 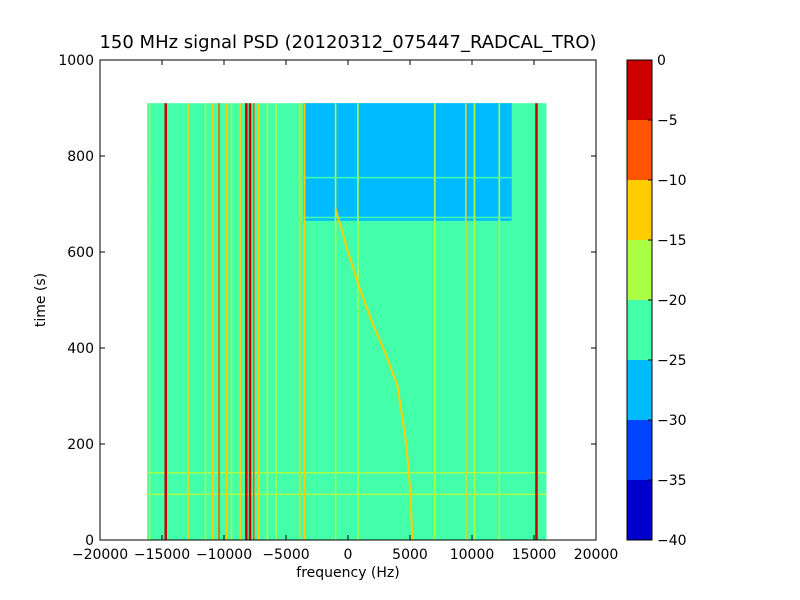 What do you see at coordinates (76, 61) in the screenshot?
I see `y-tick-label: 1000` at bounding box center [76, 61].